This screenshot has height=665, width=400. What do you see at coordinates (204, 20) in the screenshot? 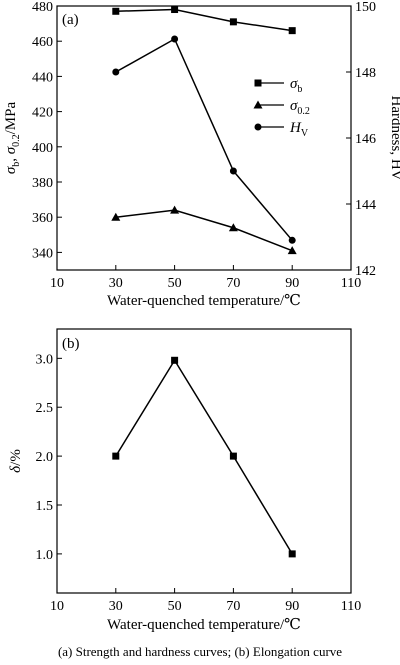
I see `chart-a-series-line-b` at bounding box center [204, 20].